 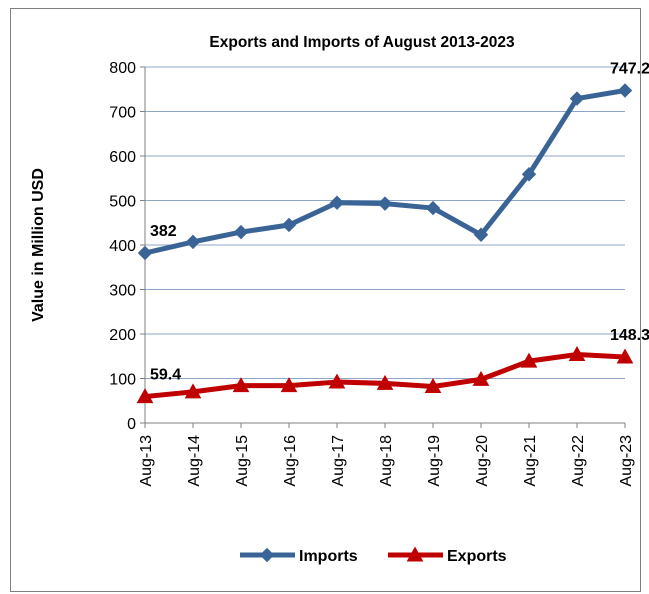 What do you see at coordinates (122, 380) in the screenshot?
I see `y-tick-label: 100` at bounding box center [122, 380].